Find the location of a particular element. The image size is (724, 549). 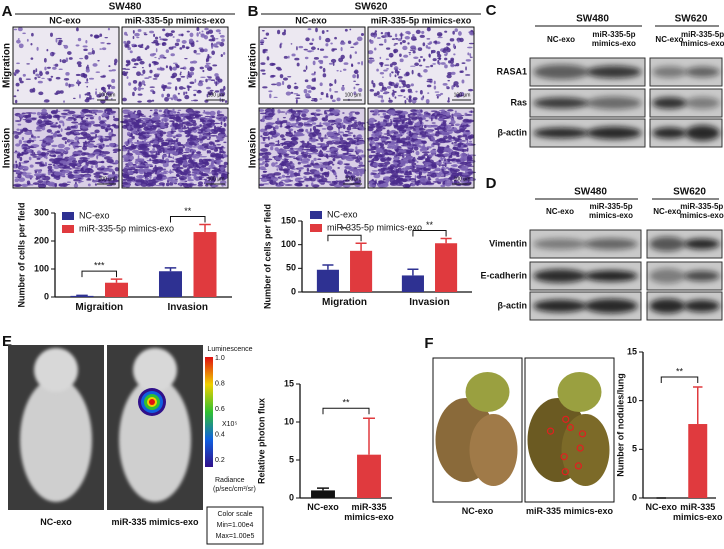

legend-label: NC-exo is located at coordinates (342, 214).